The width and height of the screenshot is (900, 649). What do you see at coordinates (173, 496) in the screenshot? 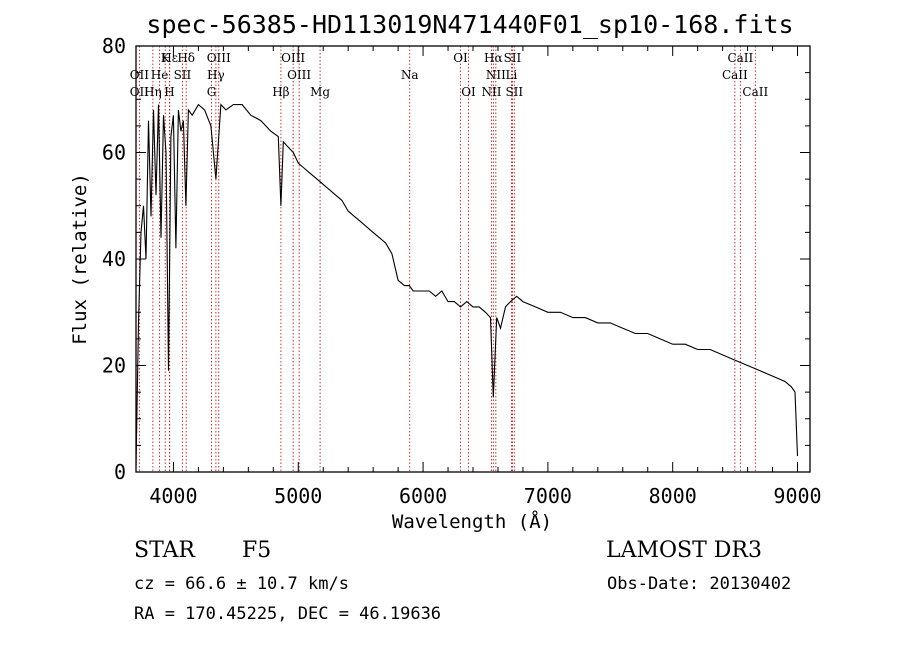
I see `x-tick-label: 4000` at bounding box center [173, 496].